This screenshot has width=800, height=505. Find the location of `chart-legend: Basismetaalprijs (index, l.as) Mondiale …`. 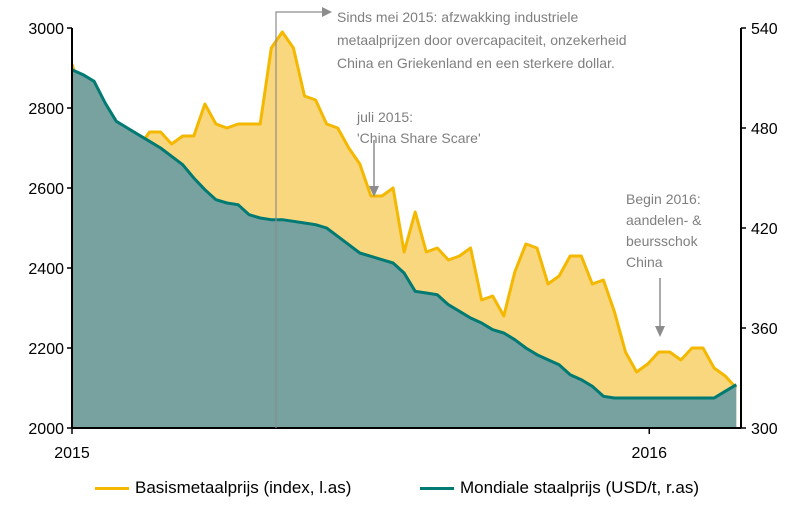

chart-legend: Basismetaalprijs (index, l.as) Mondiale … is located at coordinates (400, 487).